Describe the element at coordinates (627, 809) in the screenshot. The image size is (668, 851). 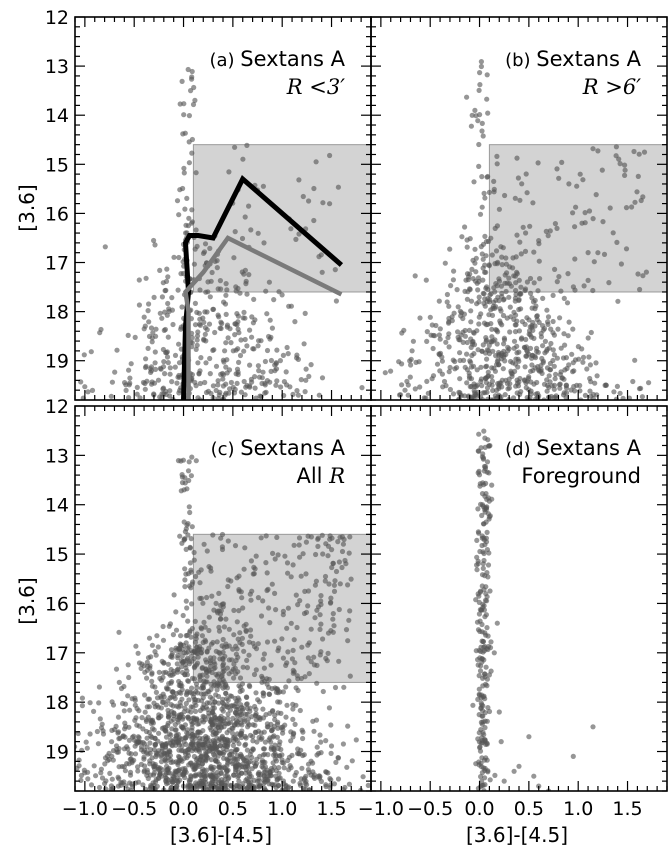
I see `x-tick-label: 1.5` at that location.